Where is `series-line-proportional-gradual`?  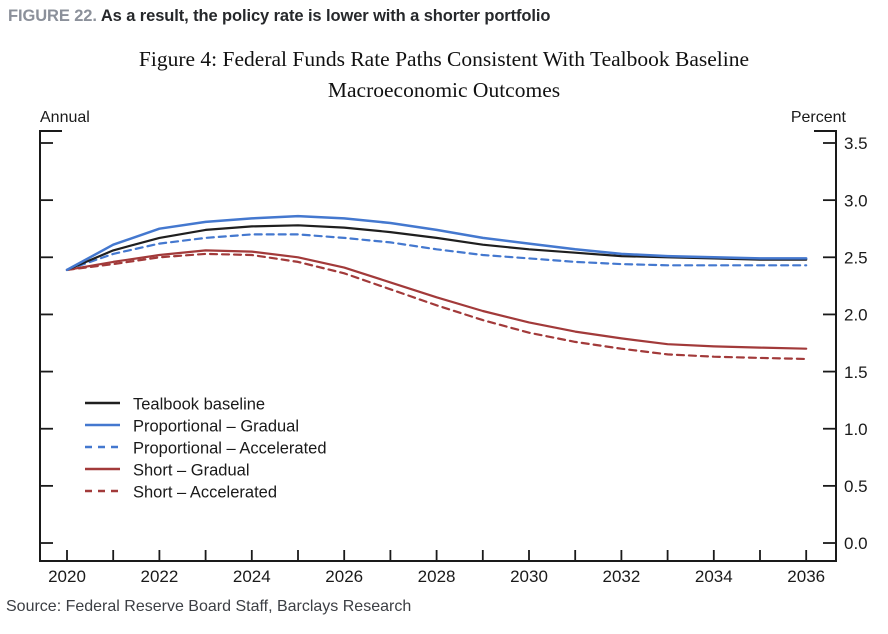
series-line-proportional-gradual is located at coordinates (436, 243).